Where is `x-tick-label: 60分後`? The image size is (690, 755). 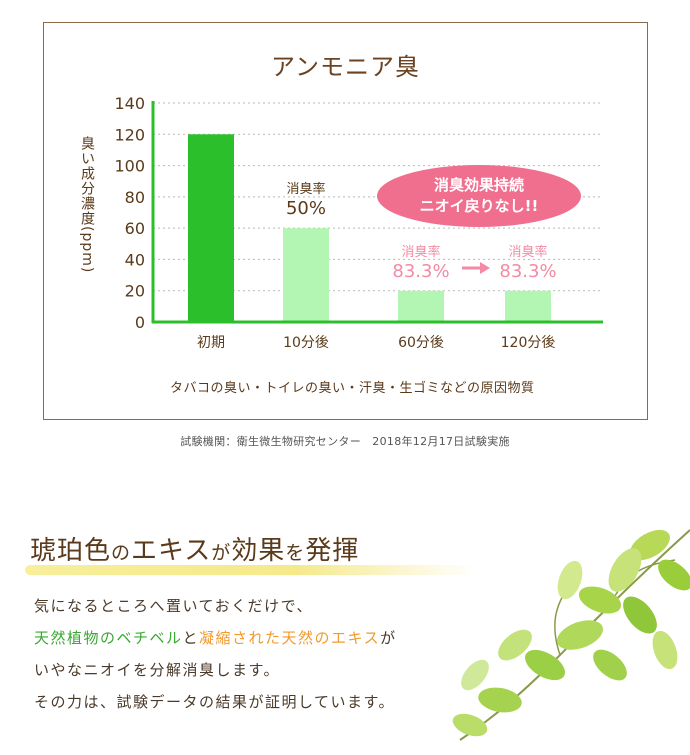 x-tick-label: 60分後 is located at coordinates (421, 343).